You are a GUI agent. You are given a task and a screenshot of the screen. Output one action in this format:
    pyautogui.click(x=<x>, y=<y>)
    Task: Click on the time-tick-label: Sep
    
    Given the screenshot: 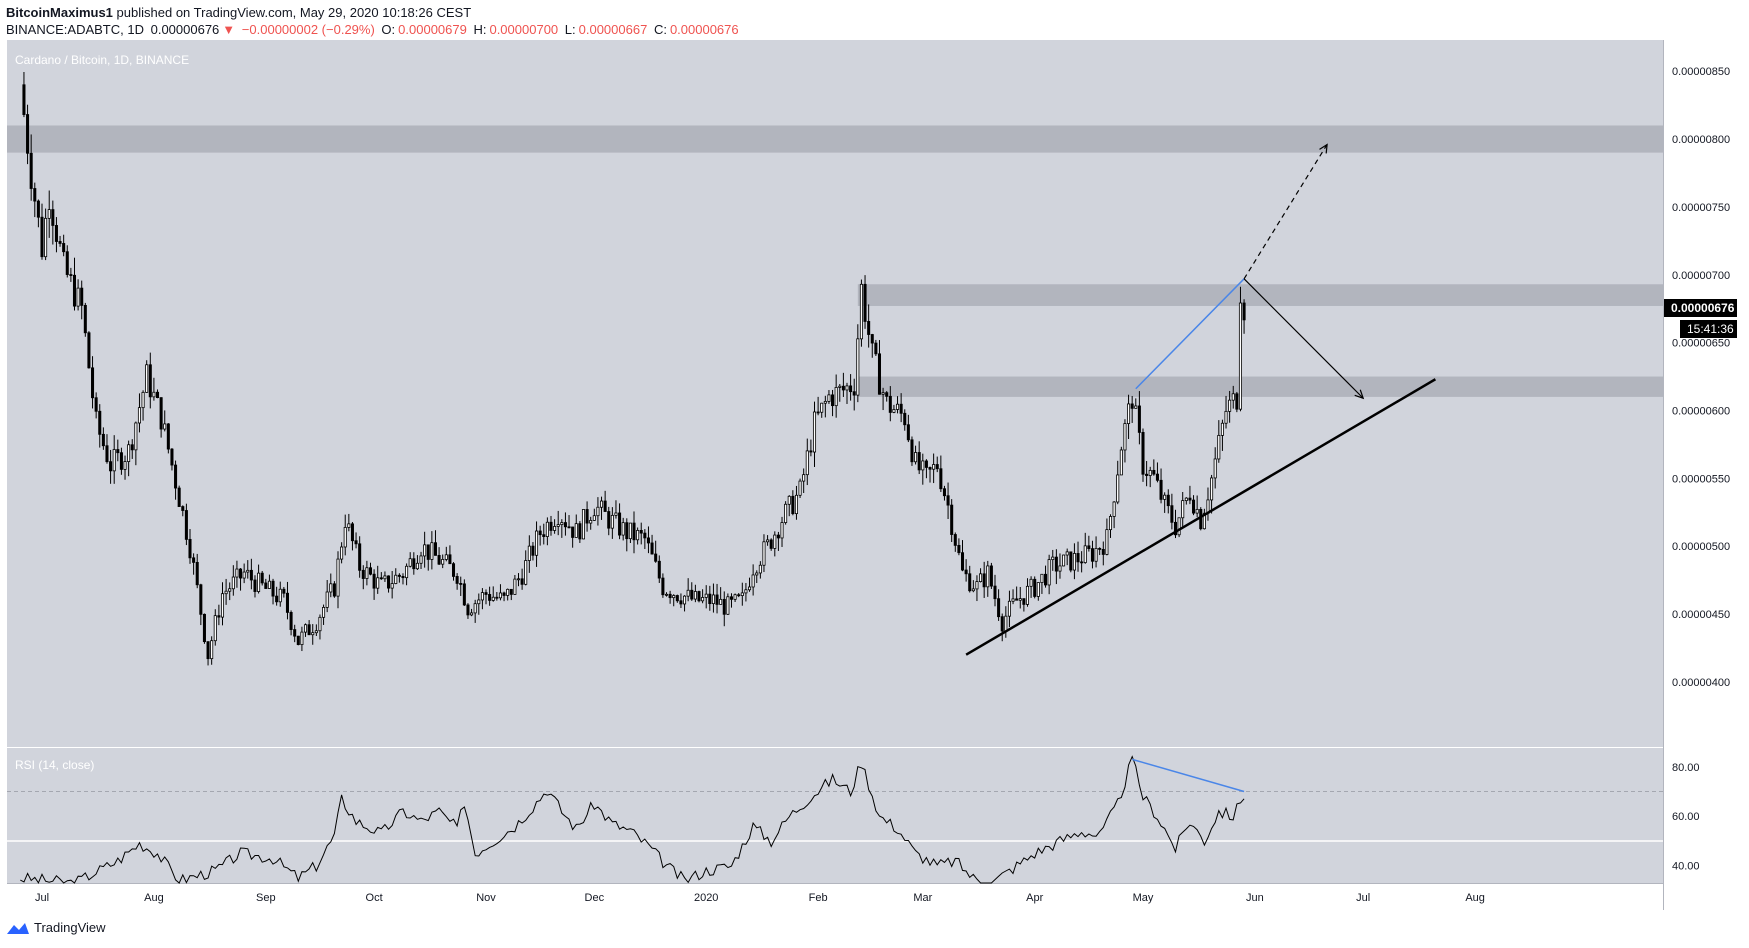 What is the action you would take?
    pyautogui.click(x=266, y=898)
    